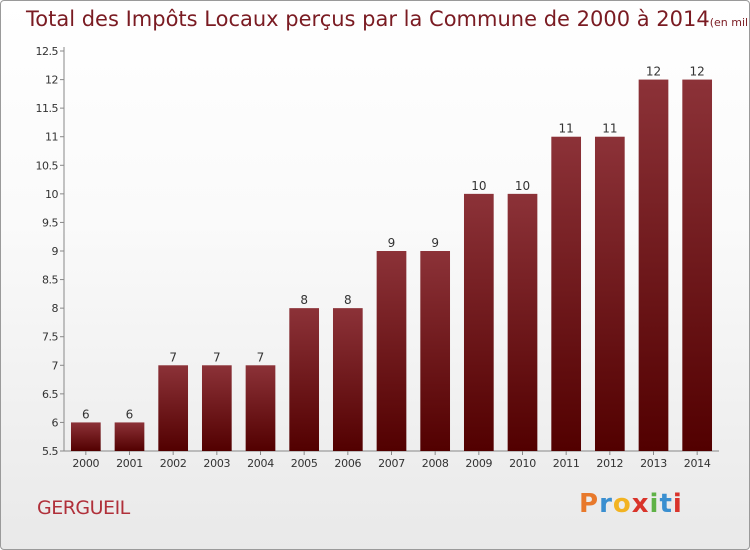  I want to click on chart-unit: (en milliers d'€), so click(729, 22).